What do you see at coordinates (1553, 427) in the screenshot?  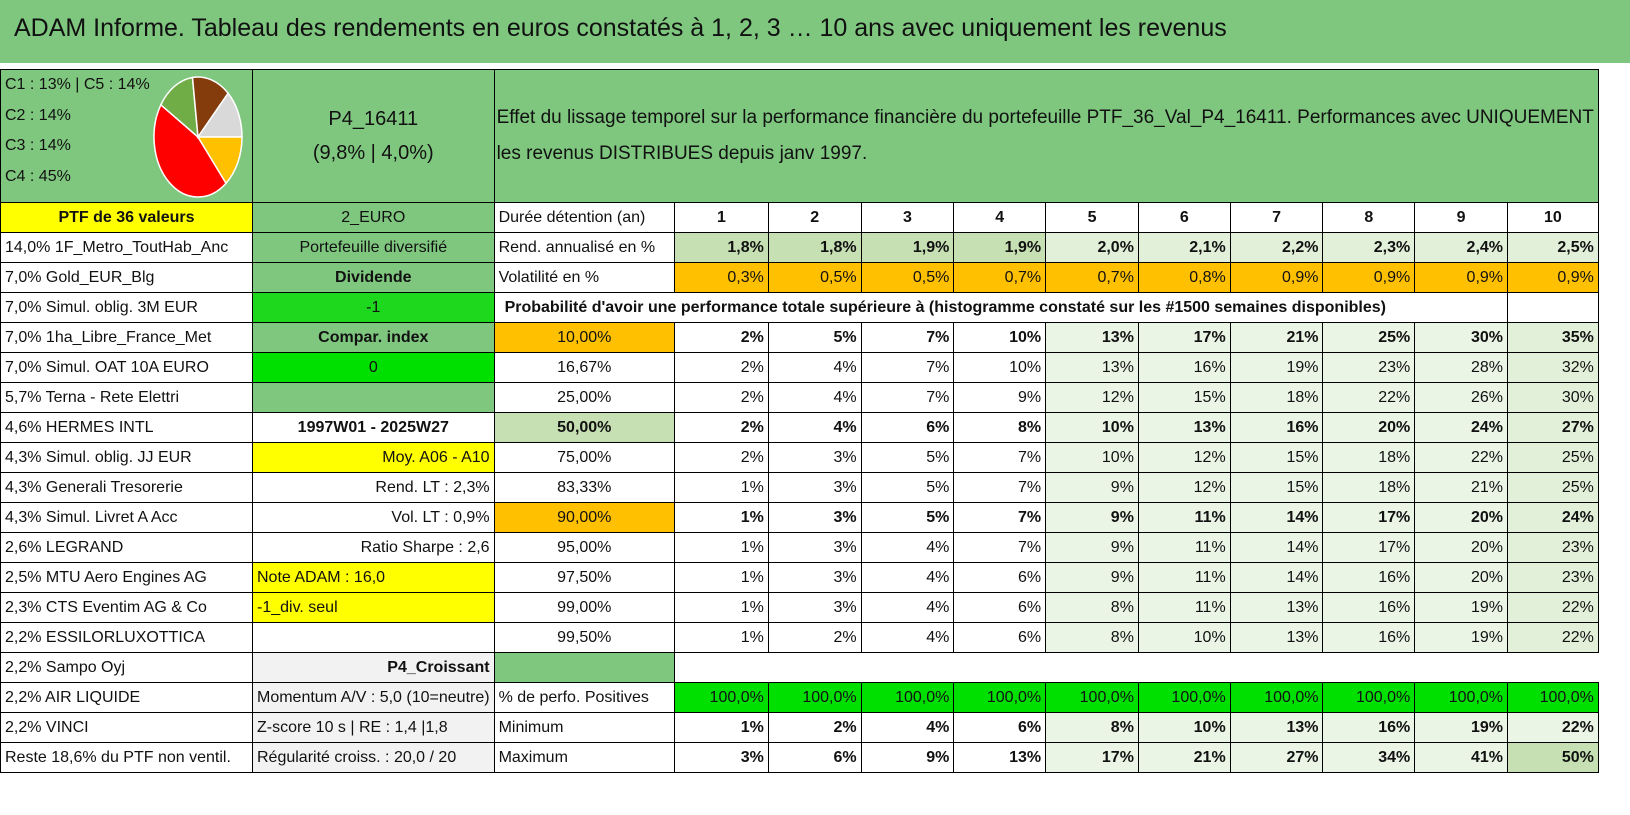 I see `probability-value: 27%` at bounding box center [1553, 427].